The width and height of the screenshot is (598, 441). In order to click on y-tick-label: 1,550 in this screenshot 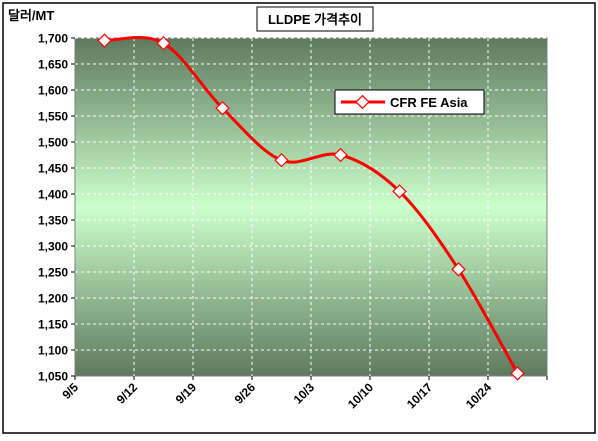, I will do `click(53, 117)`.